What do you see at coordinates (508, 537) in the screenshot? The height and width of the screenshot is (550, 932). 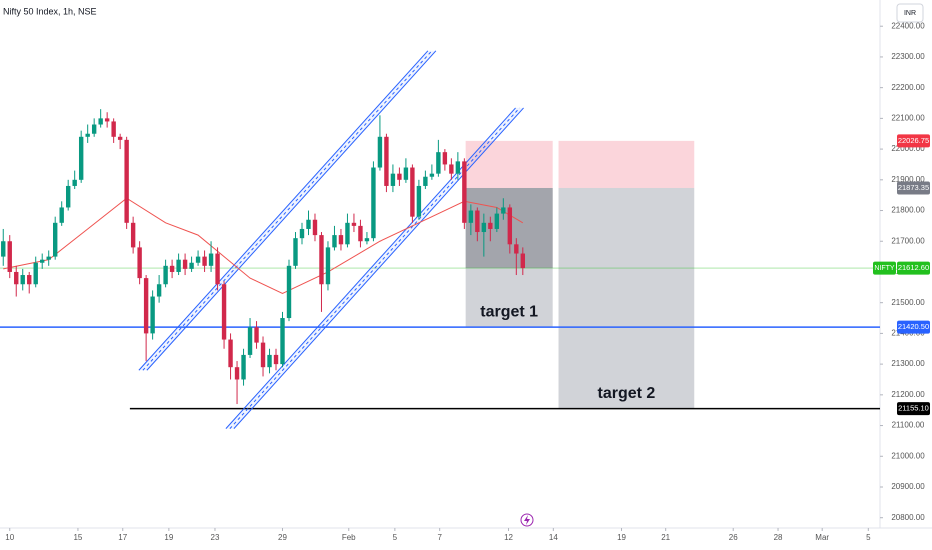 I see `x-tick-label: 12` at bounding box center [508, 537].